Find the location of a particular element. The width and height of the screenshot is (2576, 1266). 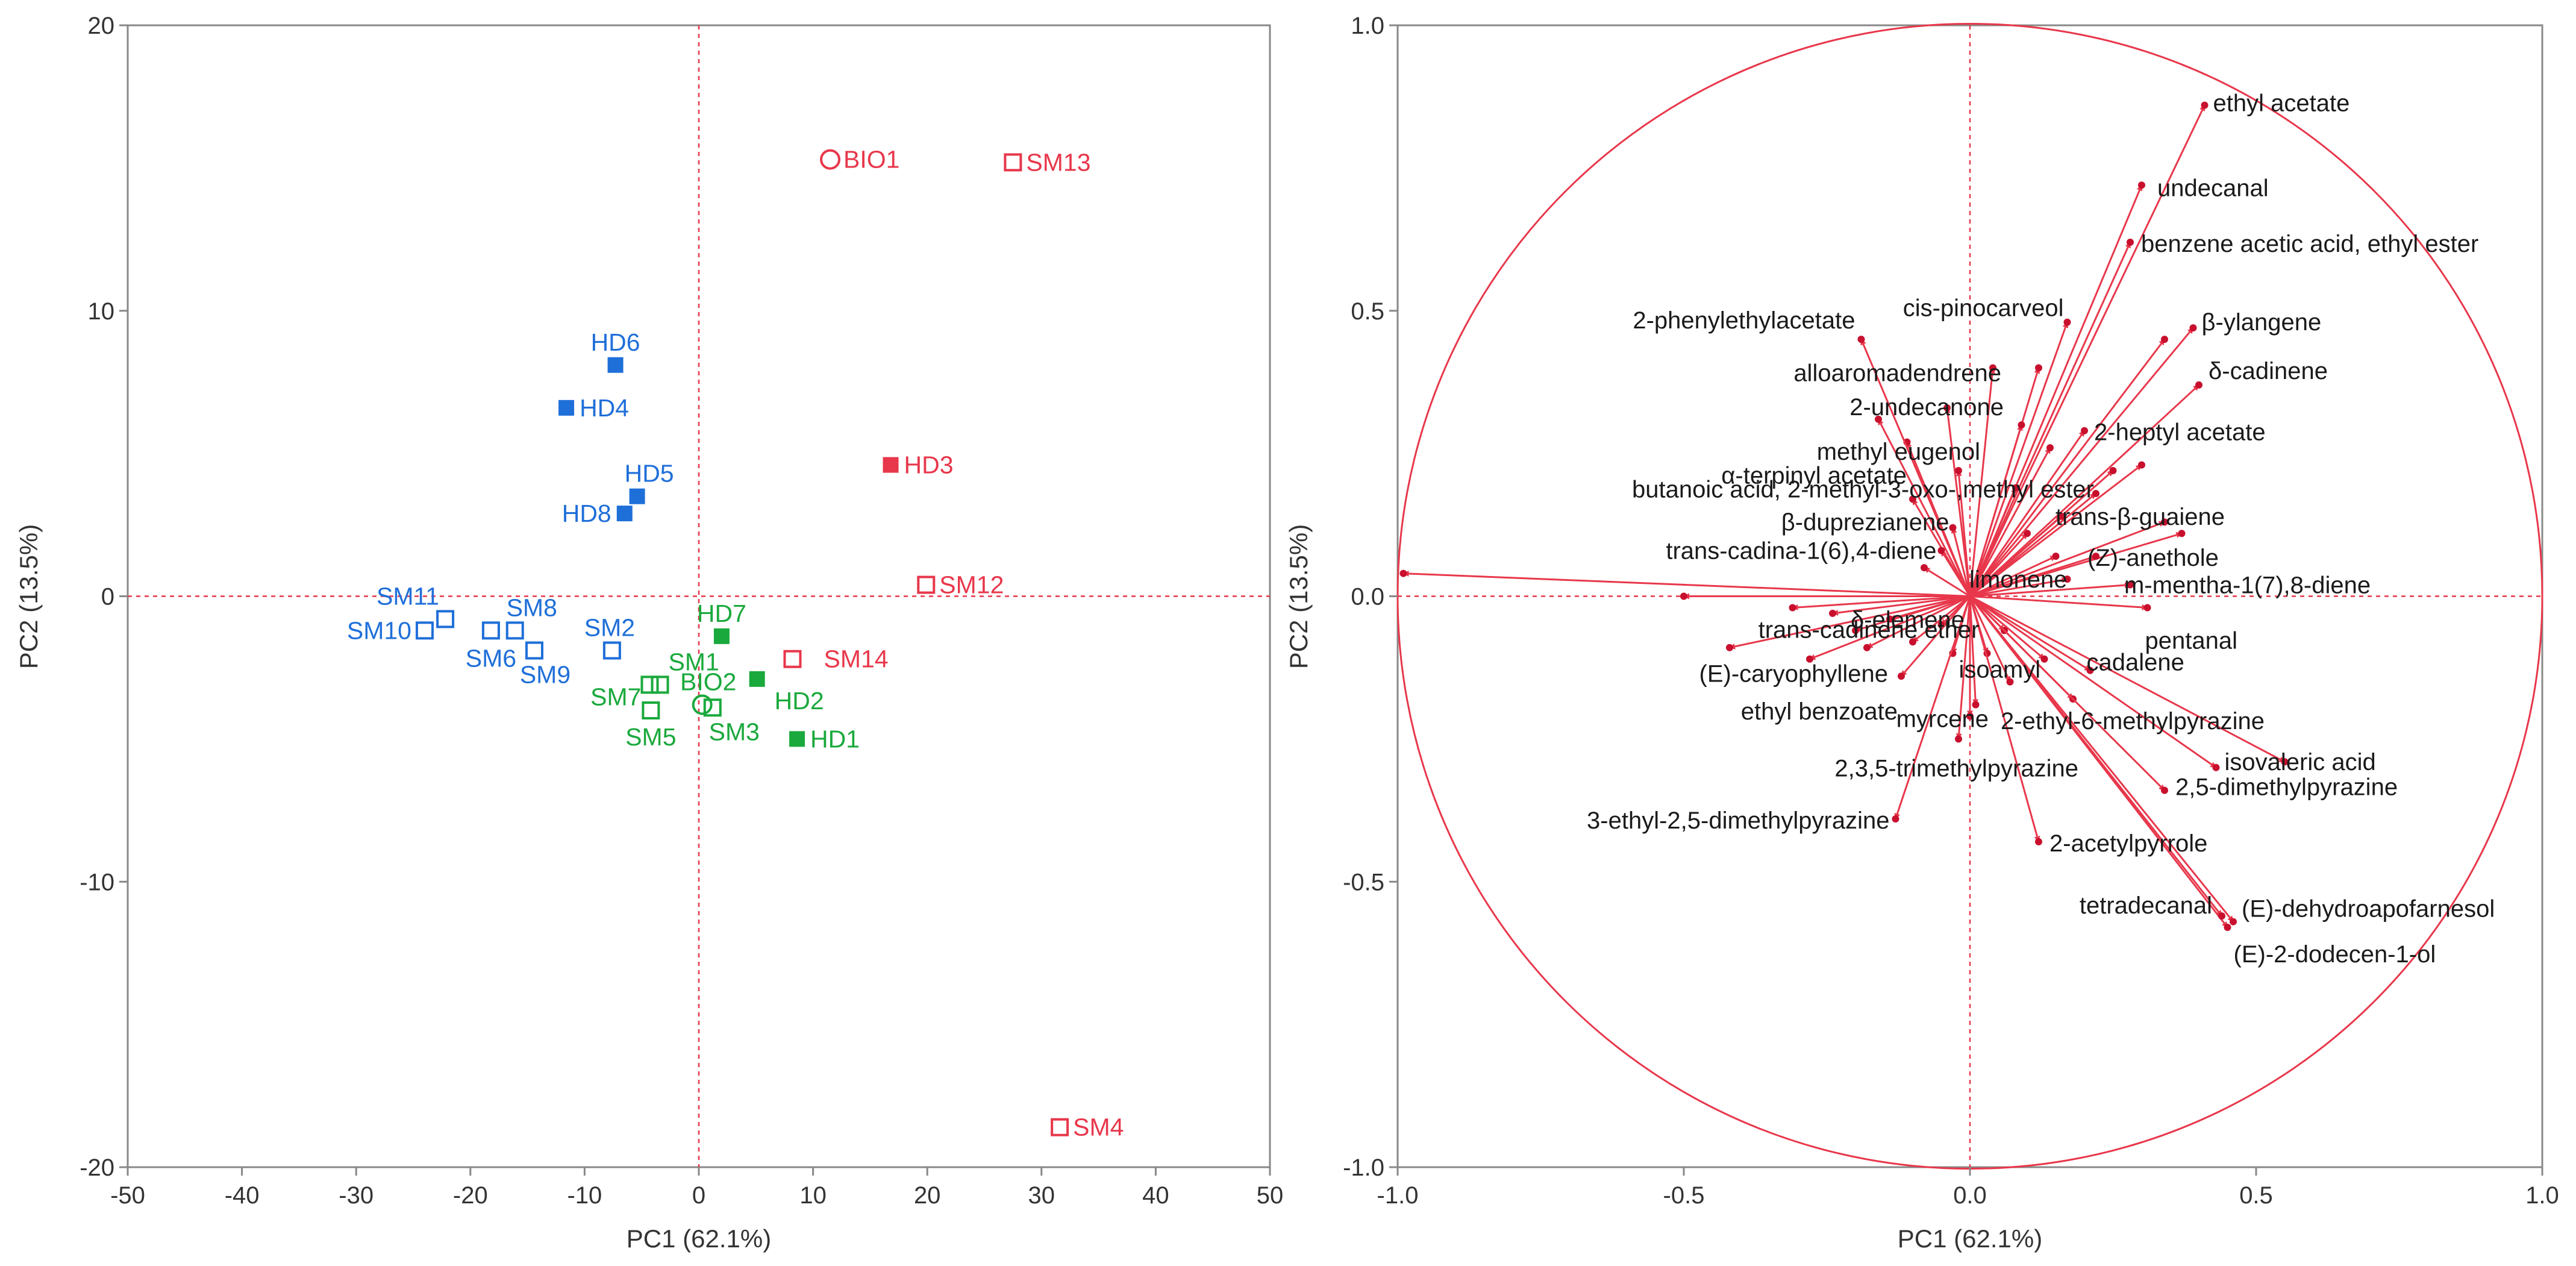

loading-vector-17-tip is located at coordinates (1856, 631).